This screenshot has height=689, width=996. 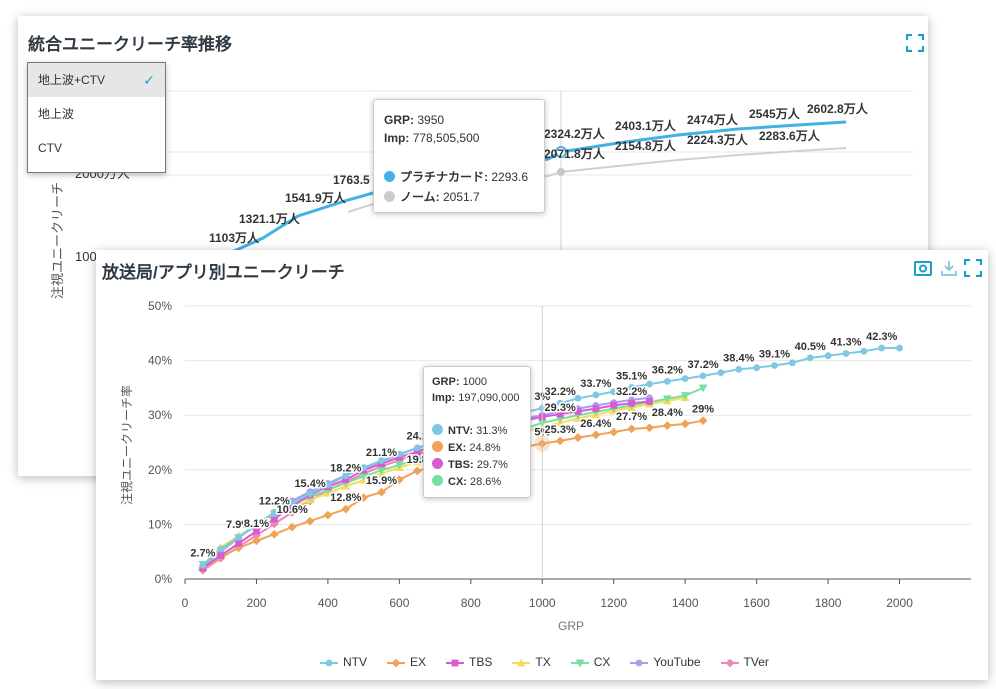 I want to click on legend-item-ntv: NTV, so click(x=343, y=662).